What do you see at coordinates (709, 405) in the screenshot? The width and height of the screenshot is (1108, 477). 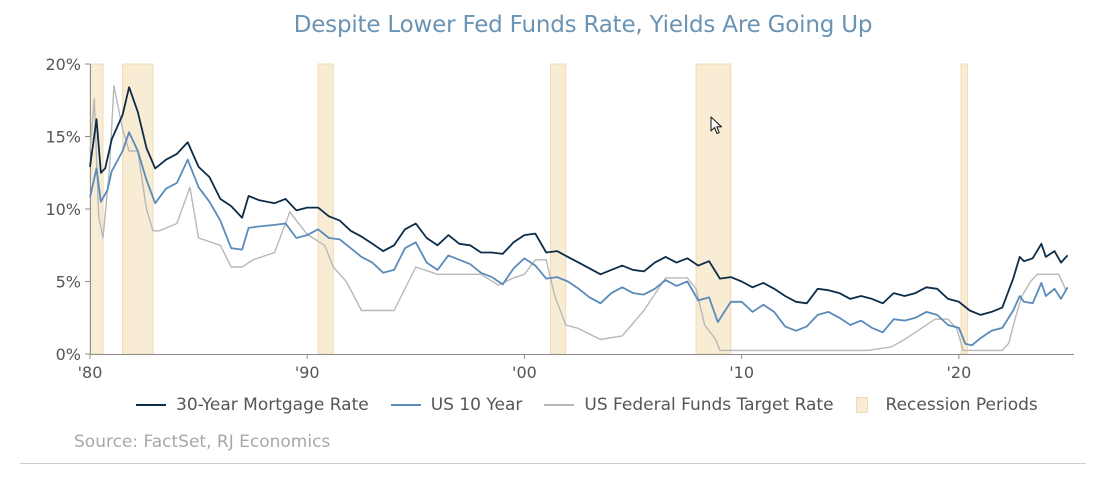 I see `legend-label-fed-funds: US Federal Funds Target Rate` at bounding box center [709, 405].